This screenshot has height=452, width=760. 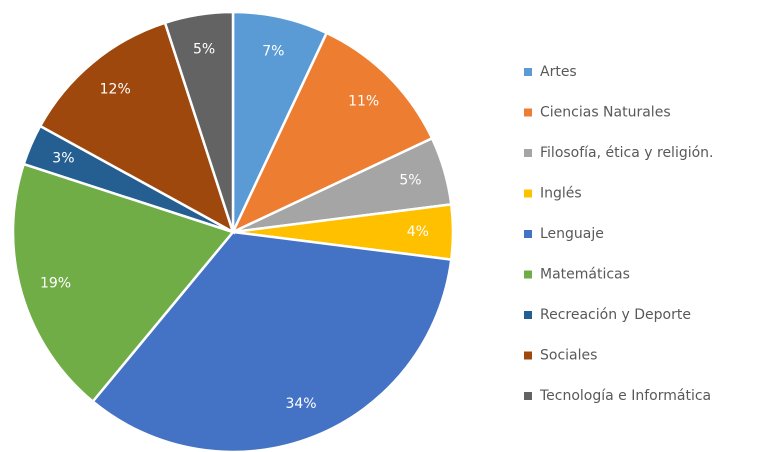 What do you see at coordinates (558, 72) in the screenshot?
I see `legend-label: Artes` at bounding box center [558, 72].